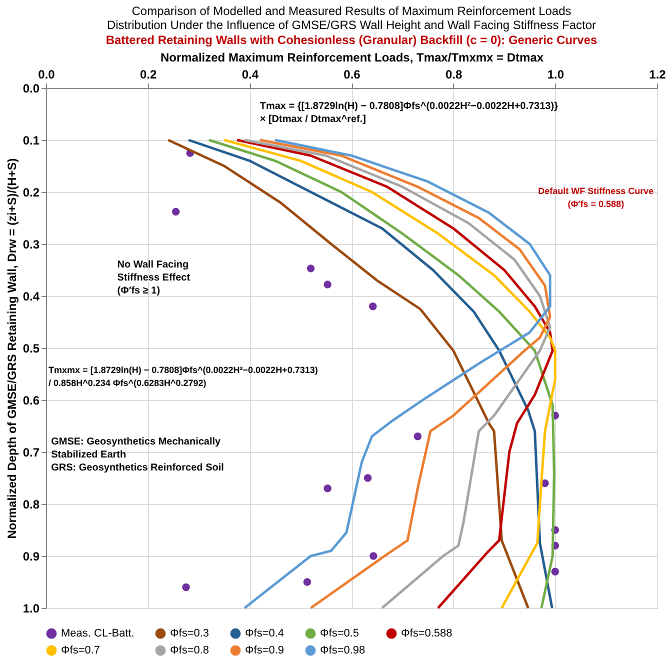 Image resolution: width=671 pixels, height=663 pixels. Describe the element at coordinates (31, 297) in the screenshot. I see `y-tick-label: 0.4` at that location.